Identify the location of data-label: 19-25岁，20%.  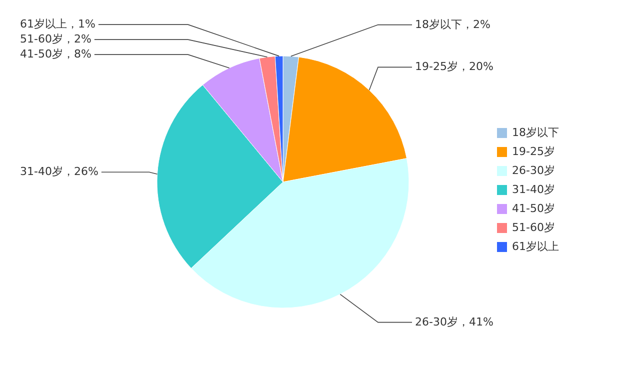
(454, 67).